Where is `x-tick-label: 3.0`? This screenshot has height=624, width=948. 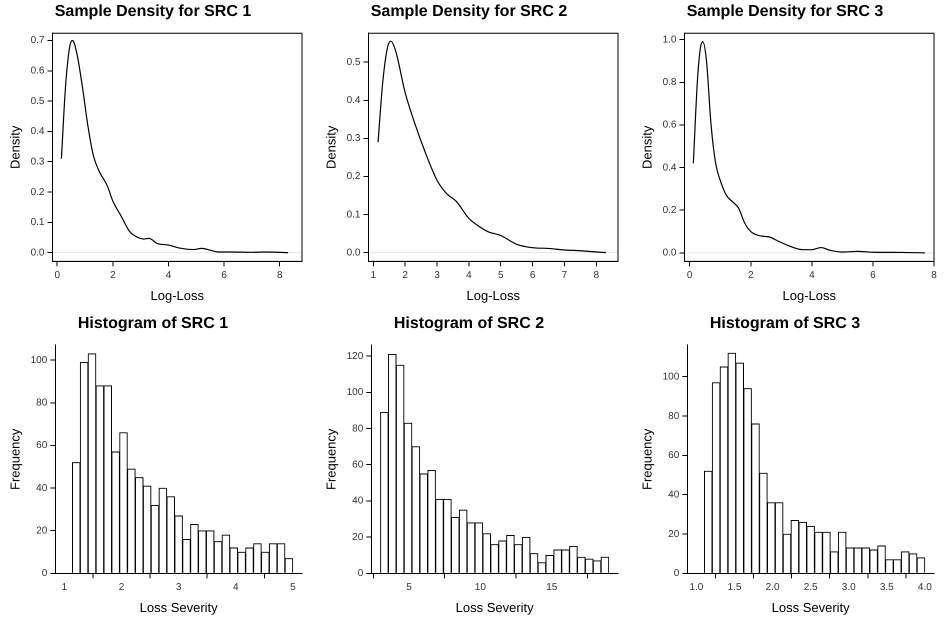 x-tick-label: 3.0 is located at coordinates (849, 588).